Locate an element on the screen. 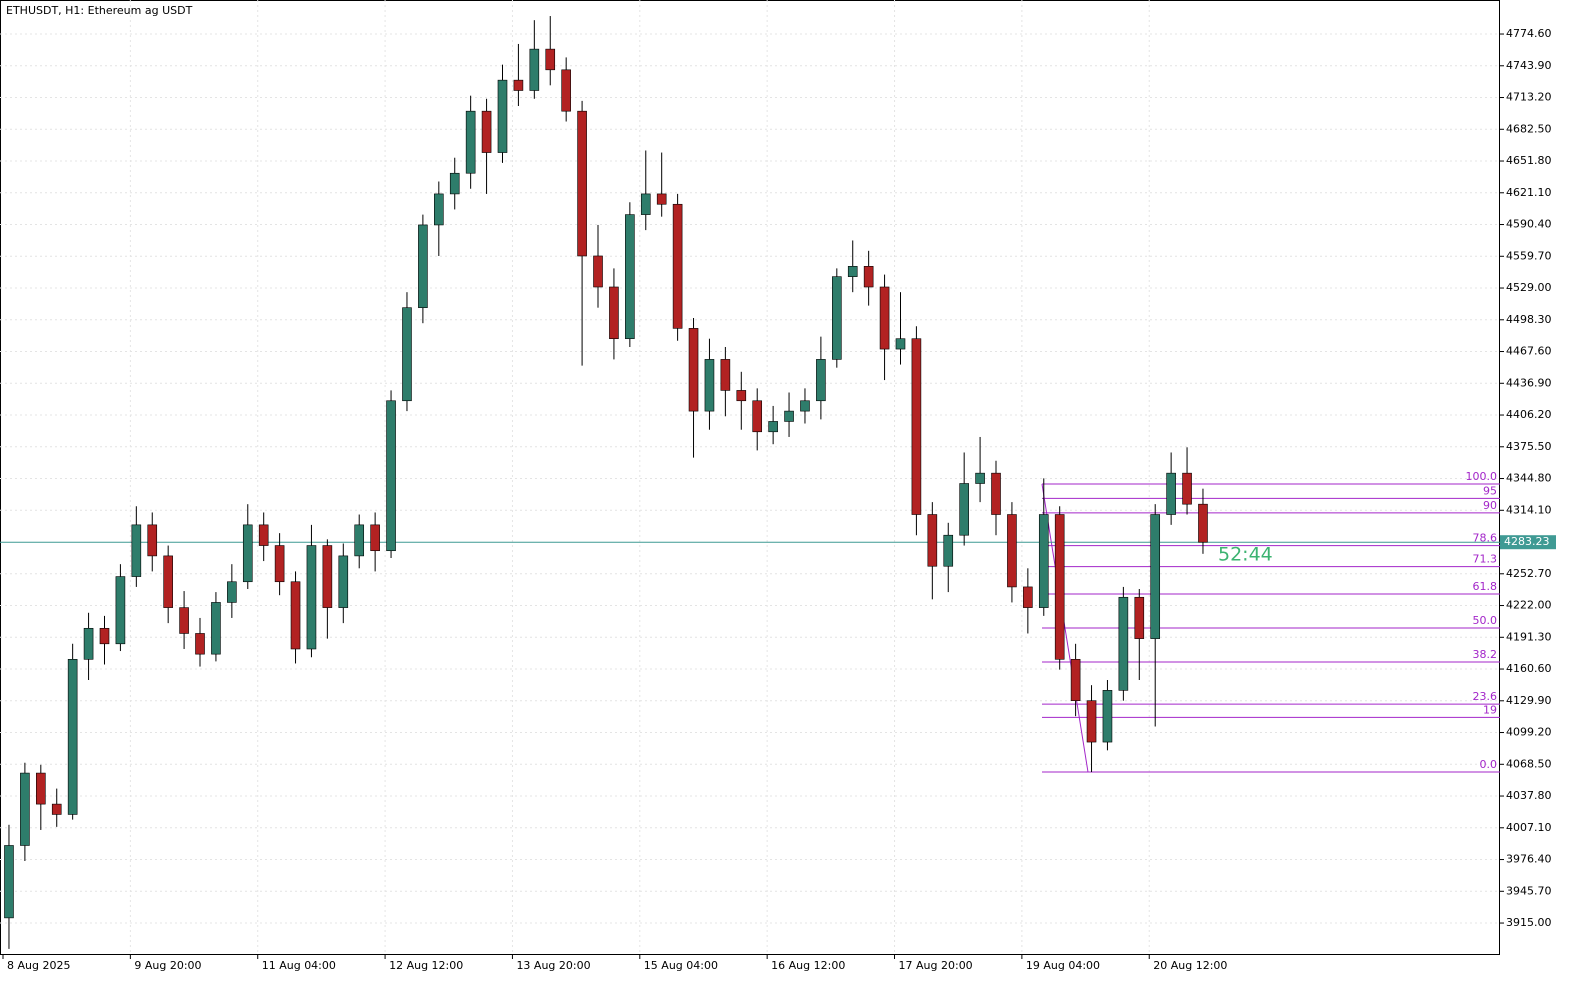 Image resolution: width=1582 pixels, height=987 pixels. x-tick-label: 19 Aug 04:00 is located at coordinates (1063, 965).